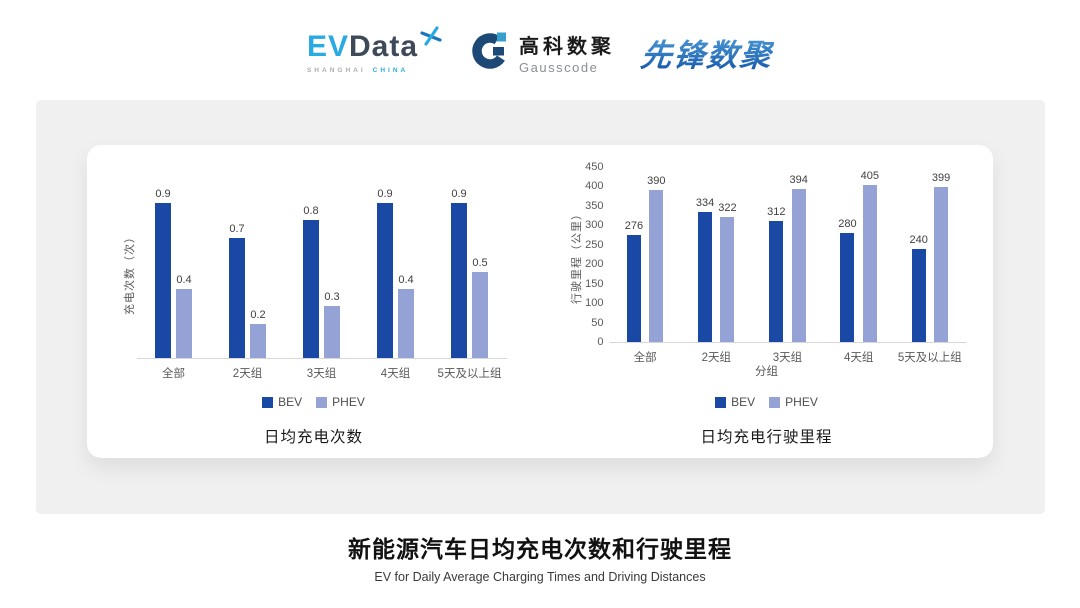 The image size is (1080, 608). I want to click on category-label: 2天组, so click(247, 374).